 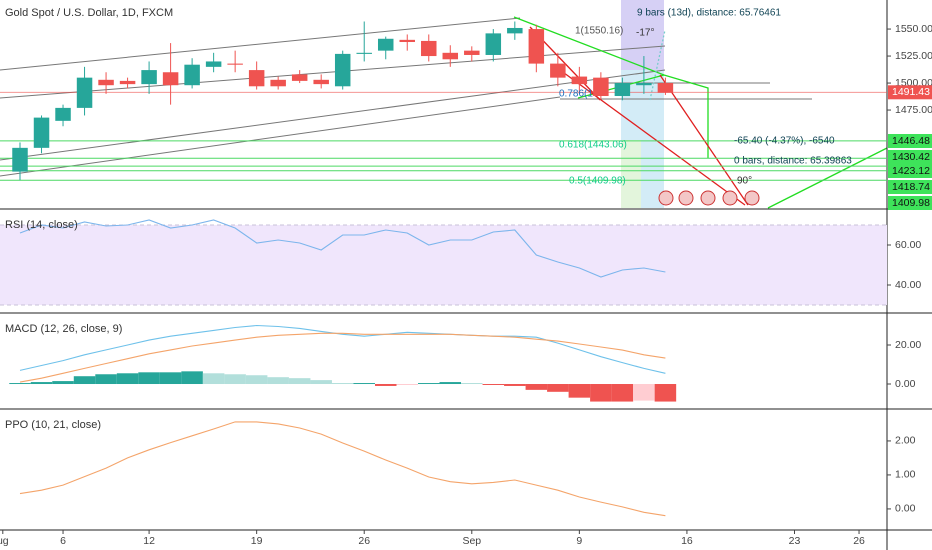 I want to click on y-tick-label: 20.00, so click(x=908, y=345).